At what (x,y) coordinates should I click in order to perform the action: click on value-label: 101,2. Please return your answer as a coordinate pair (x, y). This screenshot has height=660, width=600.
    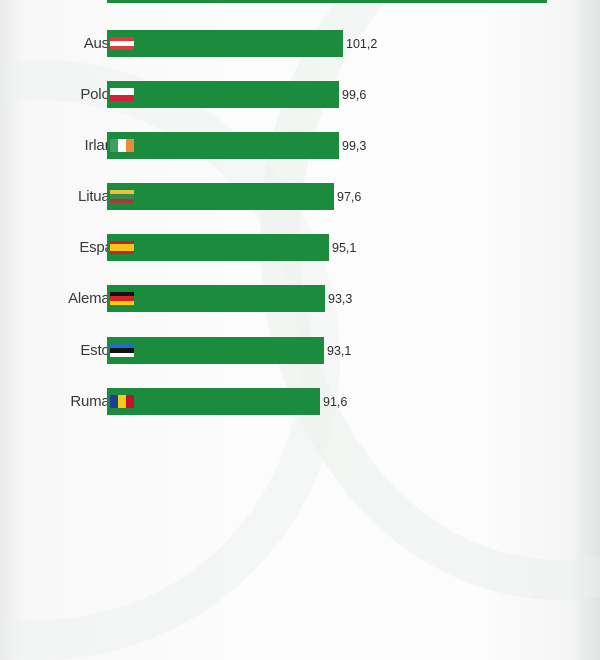
    Looking at the image, I should click on (362, 44).